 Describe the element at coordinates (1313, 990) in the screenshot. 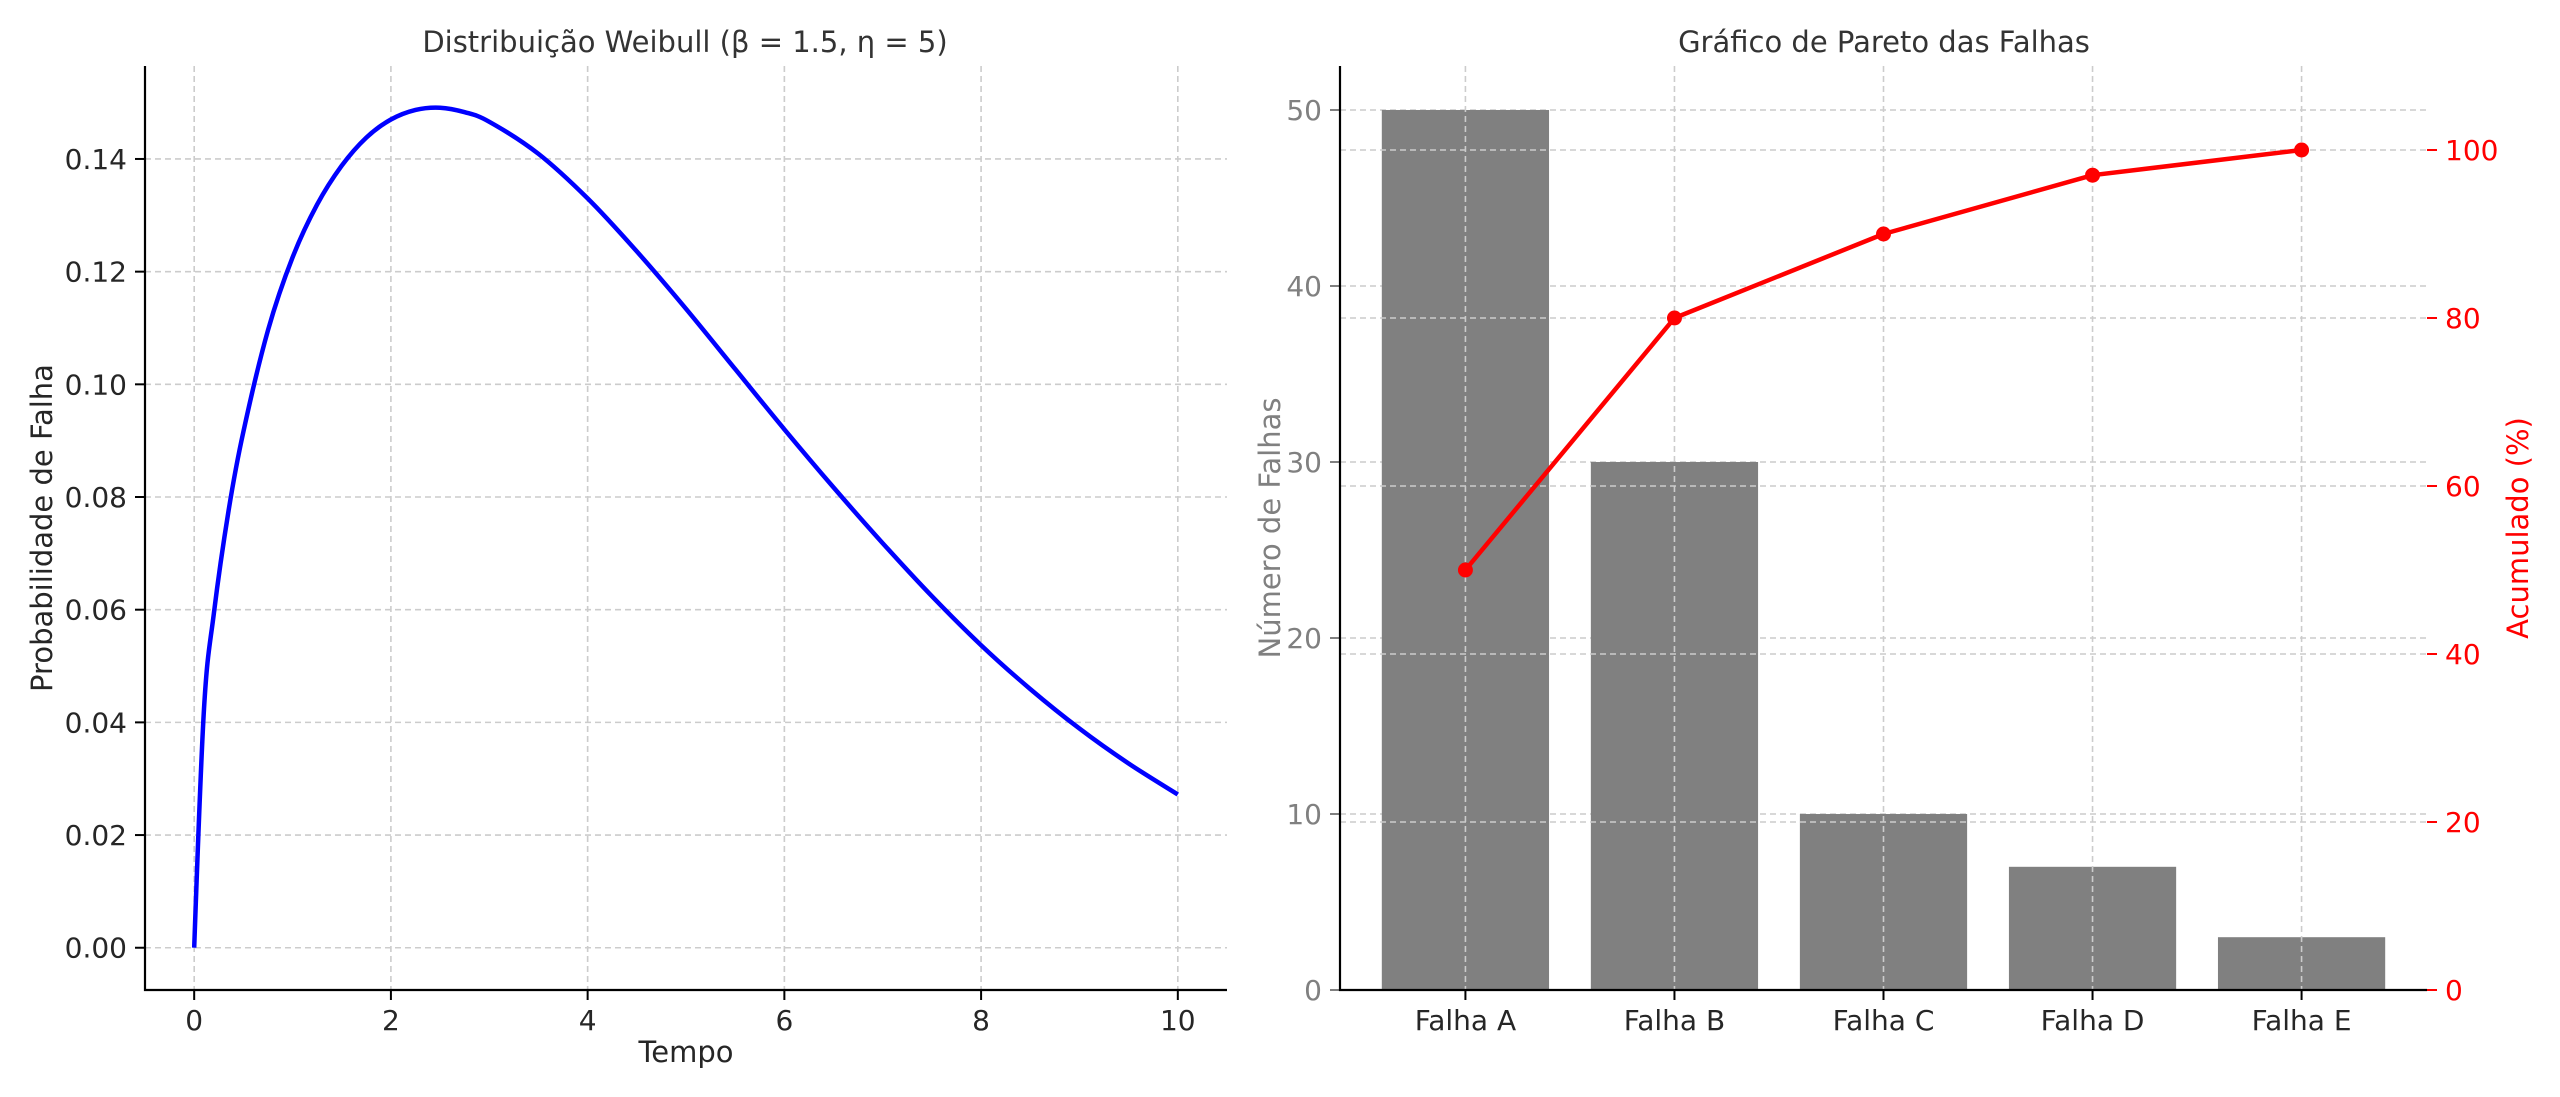

I see `pareto-y-tick-label: 0` at that location.